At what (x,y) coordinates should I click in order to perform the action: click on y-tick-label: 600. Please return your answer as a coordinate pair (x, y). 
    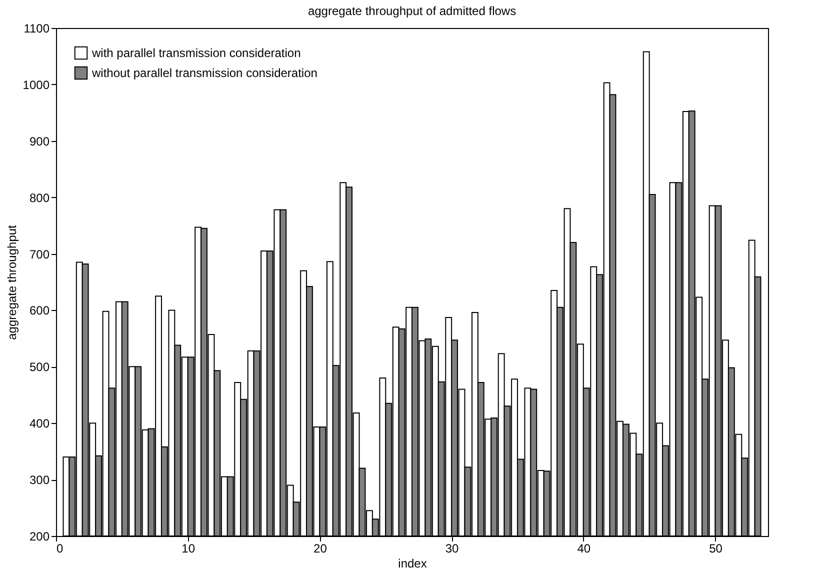
    Looking at the image, I should click on (39, 311).